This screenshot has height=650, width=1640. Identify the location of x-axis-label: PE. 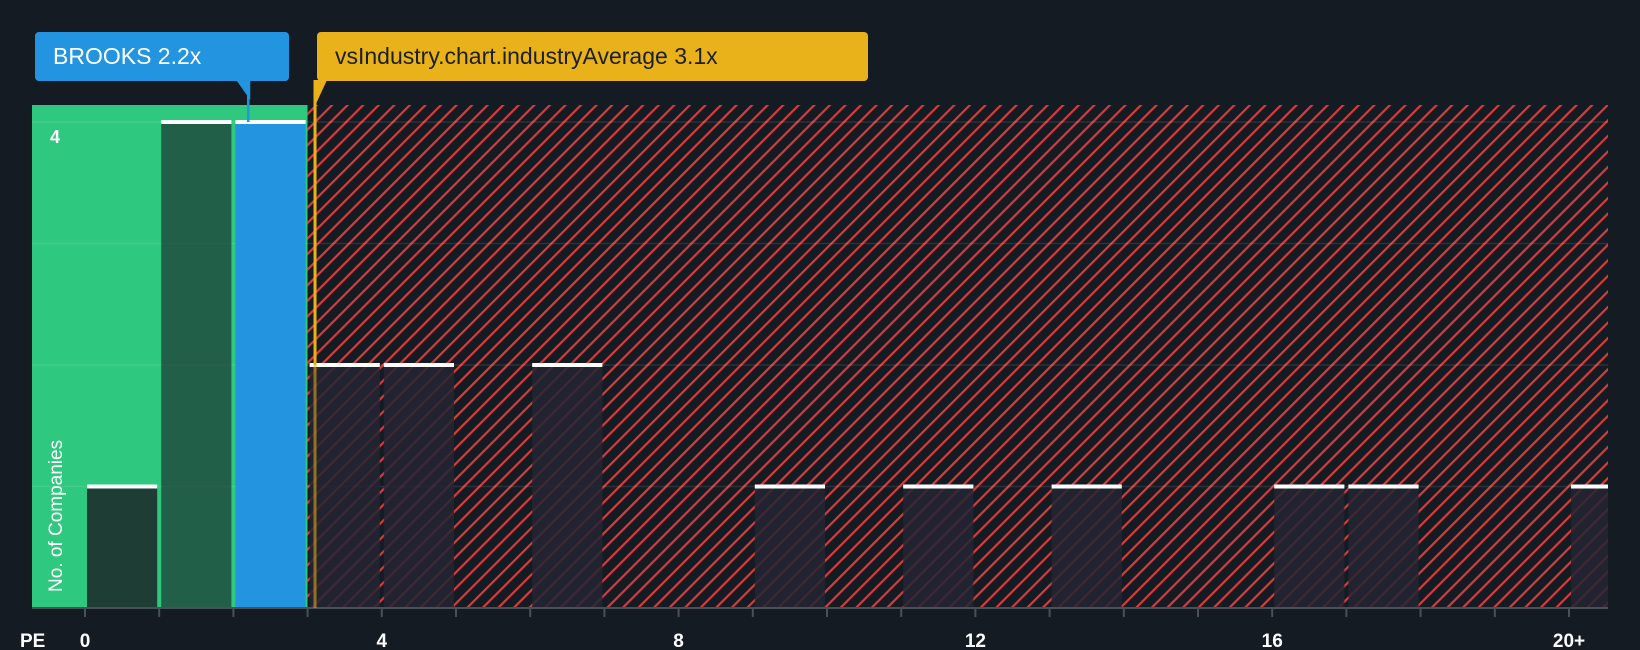
(32, 640).